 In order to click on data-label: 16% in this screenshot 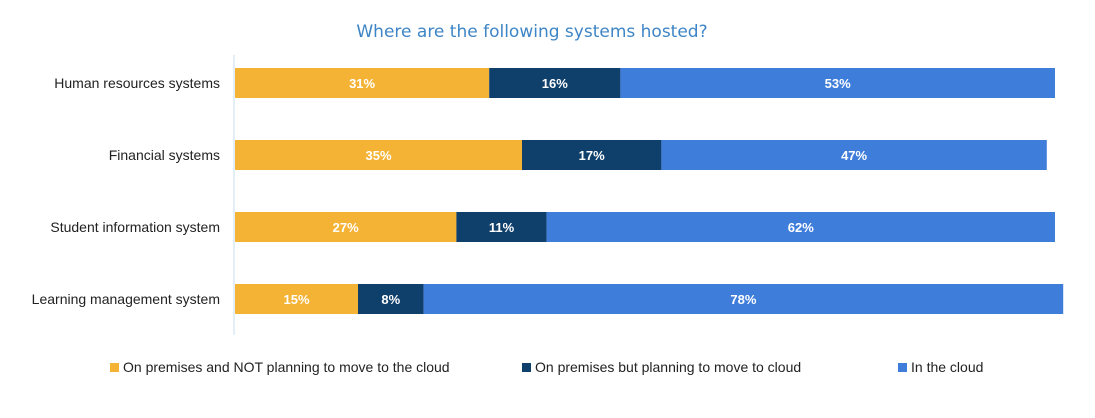, I will do `click(555, 83)`.